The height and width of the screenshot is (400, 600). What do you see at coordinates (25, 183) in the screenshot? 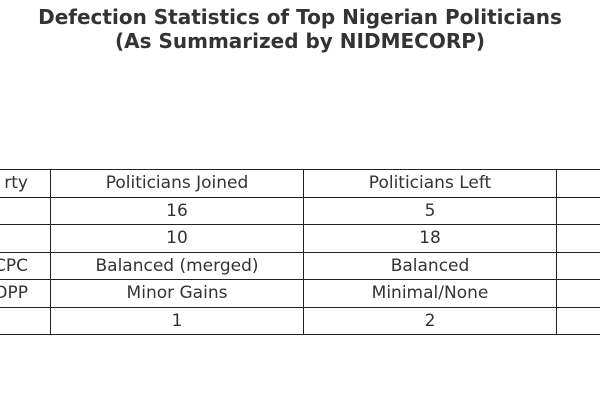
I see `header-cell-party: rty` at bounding box center [25, 183].